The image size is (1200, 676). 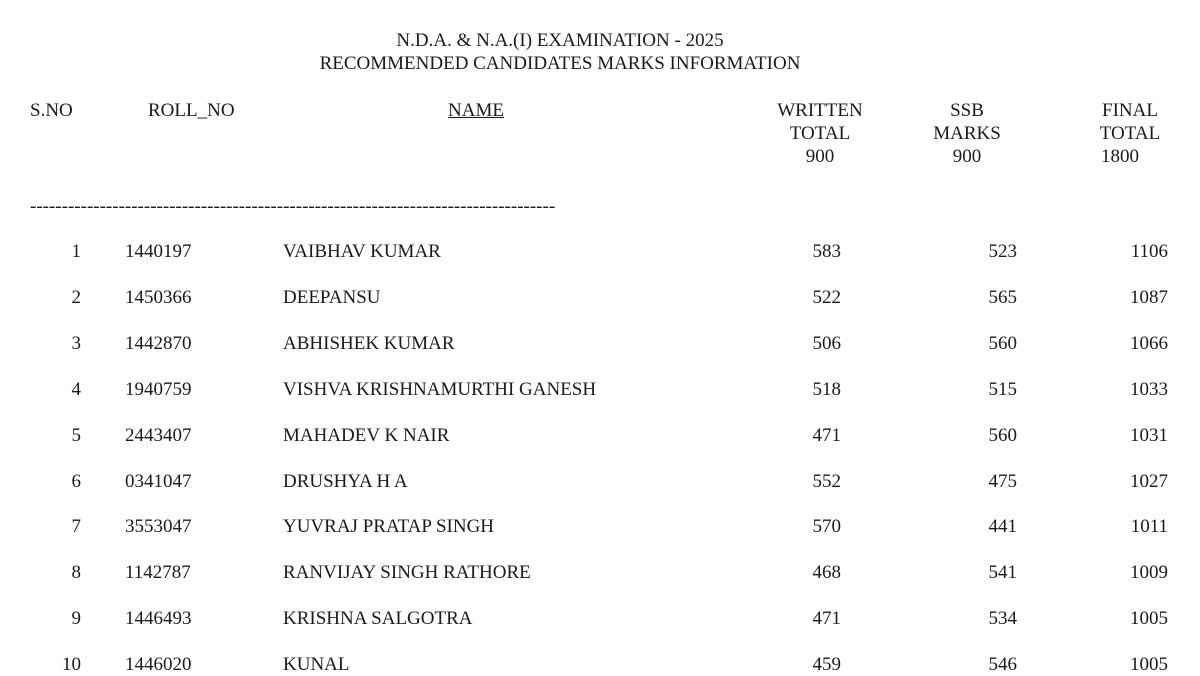 What do you see at coordinates (1149, 573) in the screenshot?
I see `cell-final-total: 1009` at bounding box center [1149, 573].